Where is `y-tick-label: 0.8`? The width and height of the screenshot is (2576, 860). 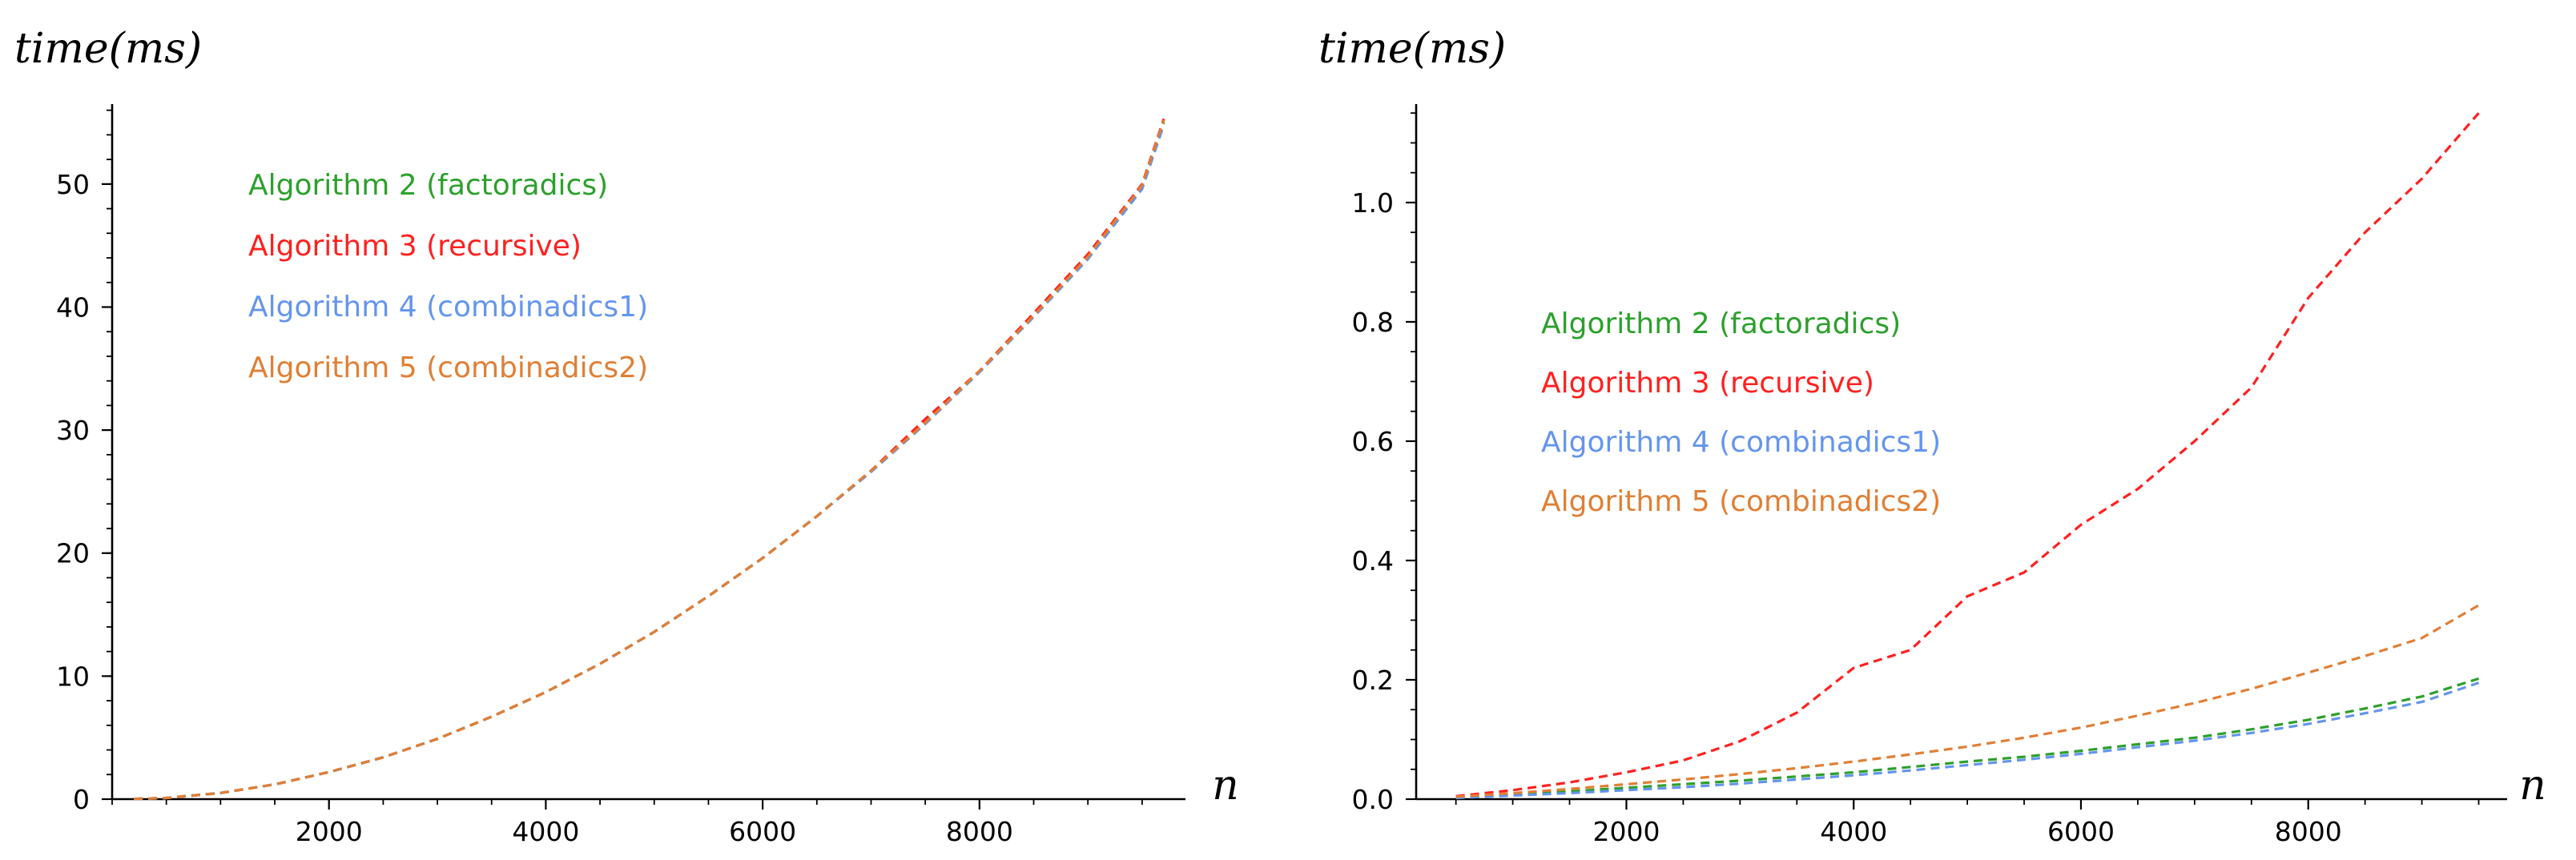 y-tick-label: 0.8 is located at coordinates (1373, 322).